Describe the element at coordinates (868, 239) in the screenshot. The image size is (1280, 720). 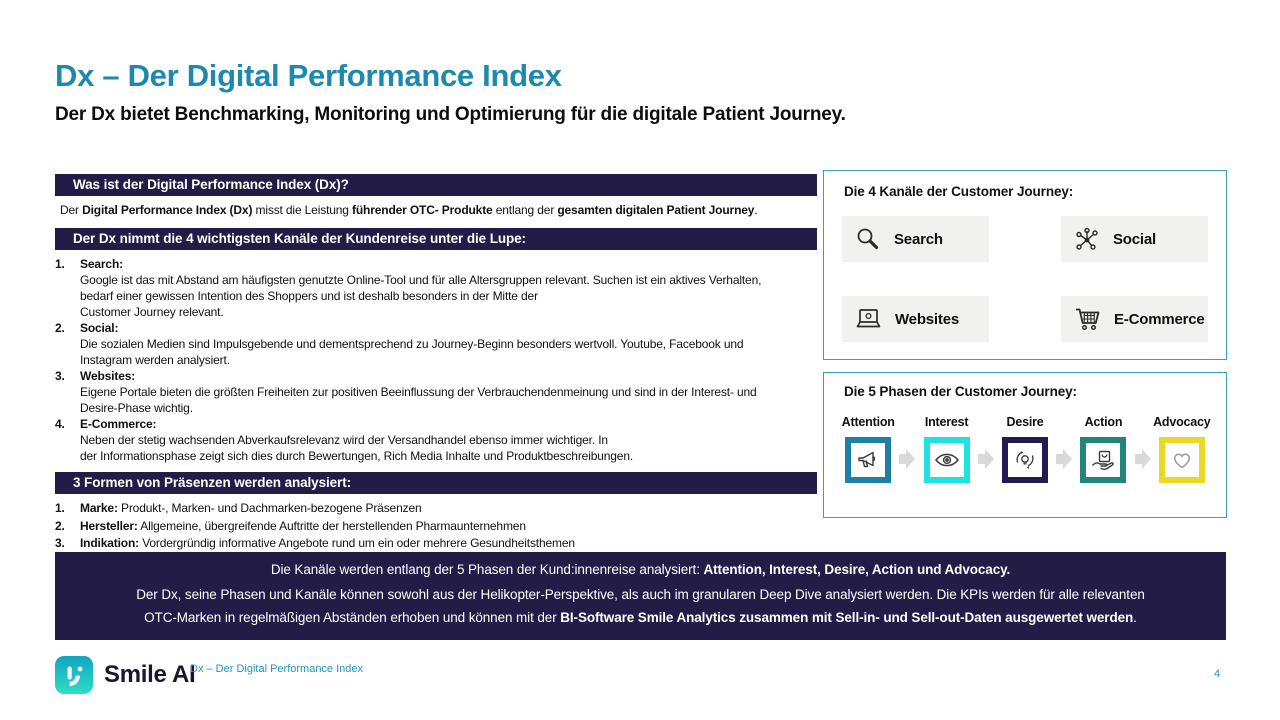
I see `search-icon` at that location.